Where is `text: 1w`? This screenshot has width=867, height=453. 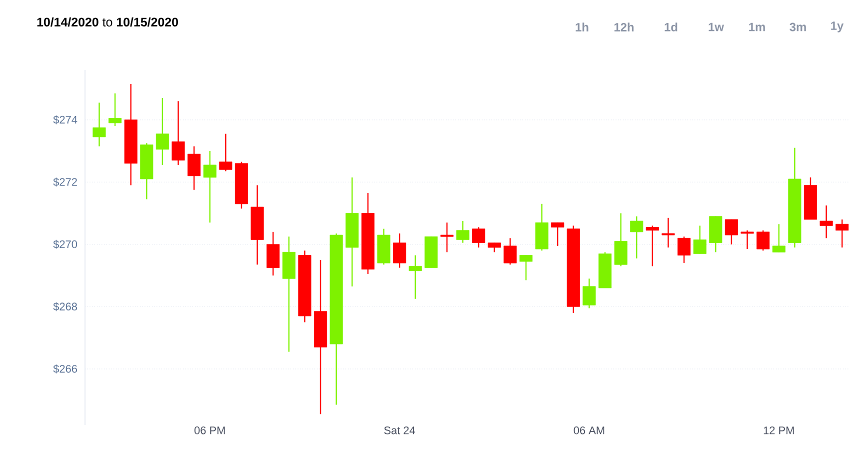
text: 1w is located at coordinates (716, 27).